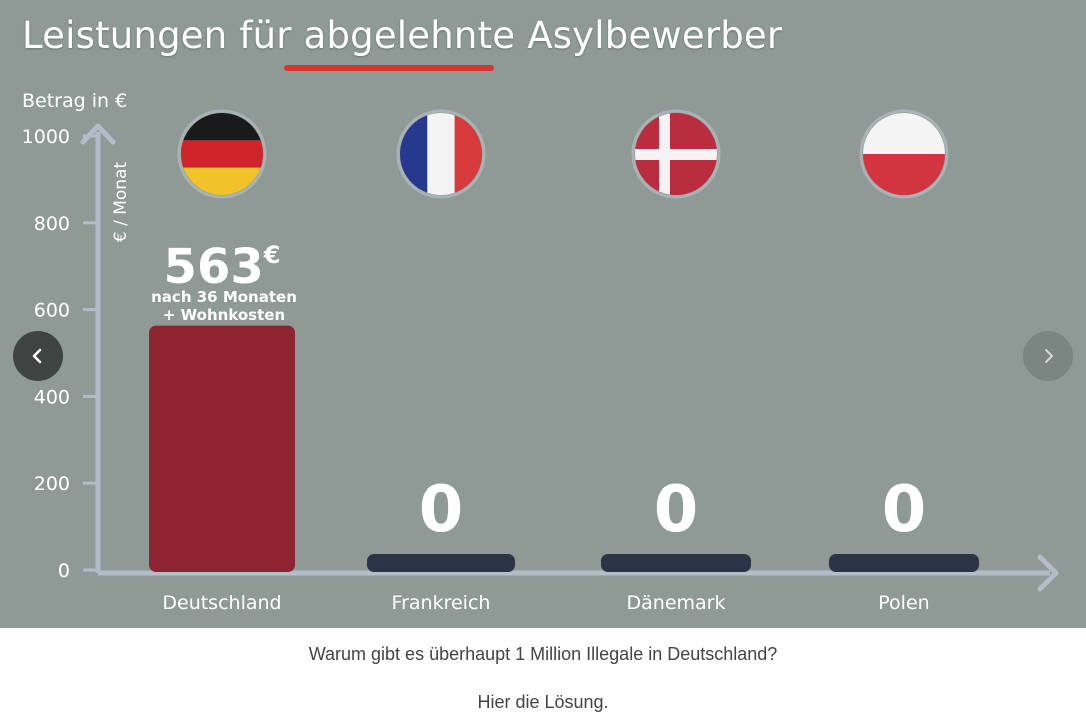 This screenshot has height=724, width=1086. Describe the element at coordinates (46, 137) in the screenshot. I see `y-tick-label: 1000` at that location.